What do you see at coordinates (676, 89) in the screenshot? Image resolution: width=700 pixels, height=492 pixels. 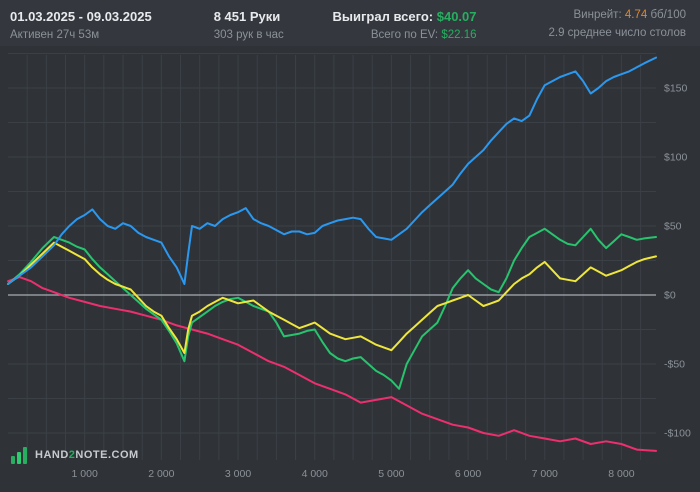 I see `y-tick-label: $150` at bounding box center [676, 89].